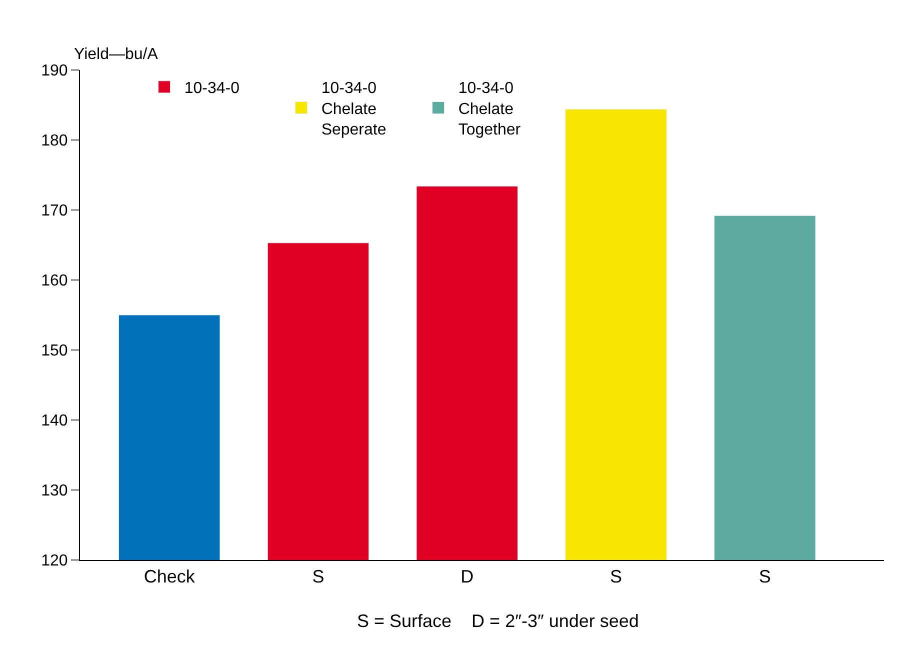  Describe the element at coordinates (54, 211) in the screenshot. I see `y-tick-label: 170` at that location.